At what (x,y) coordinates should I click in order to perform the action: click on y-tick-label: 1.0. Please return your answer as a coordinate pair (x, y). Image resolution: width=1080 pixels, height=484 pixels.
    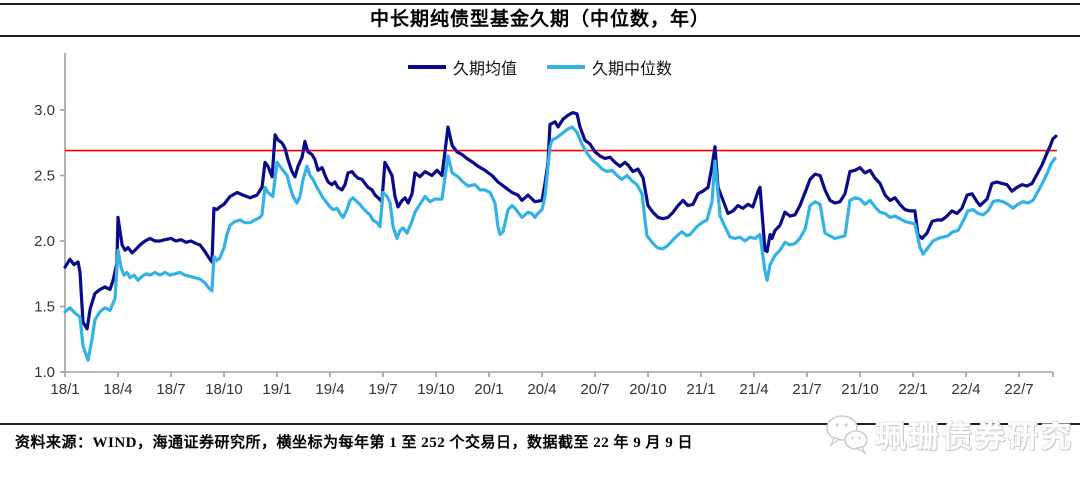
    Looking at the image, I should click on (44, 372).